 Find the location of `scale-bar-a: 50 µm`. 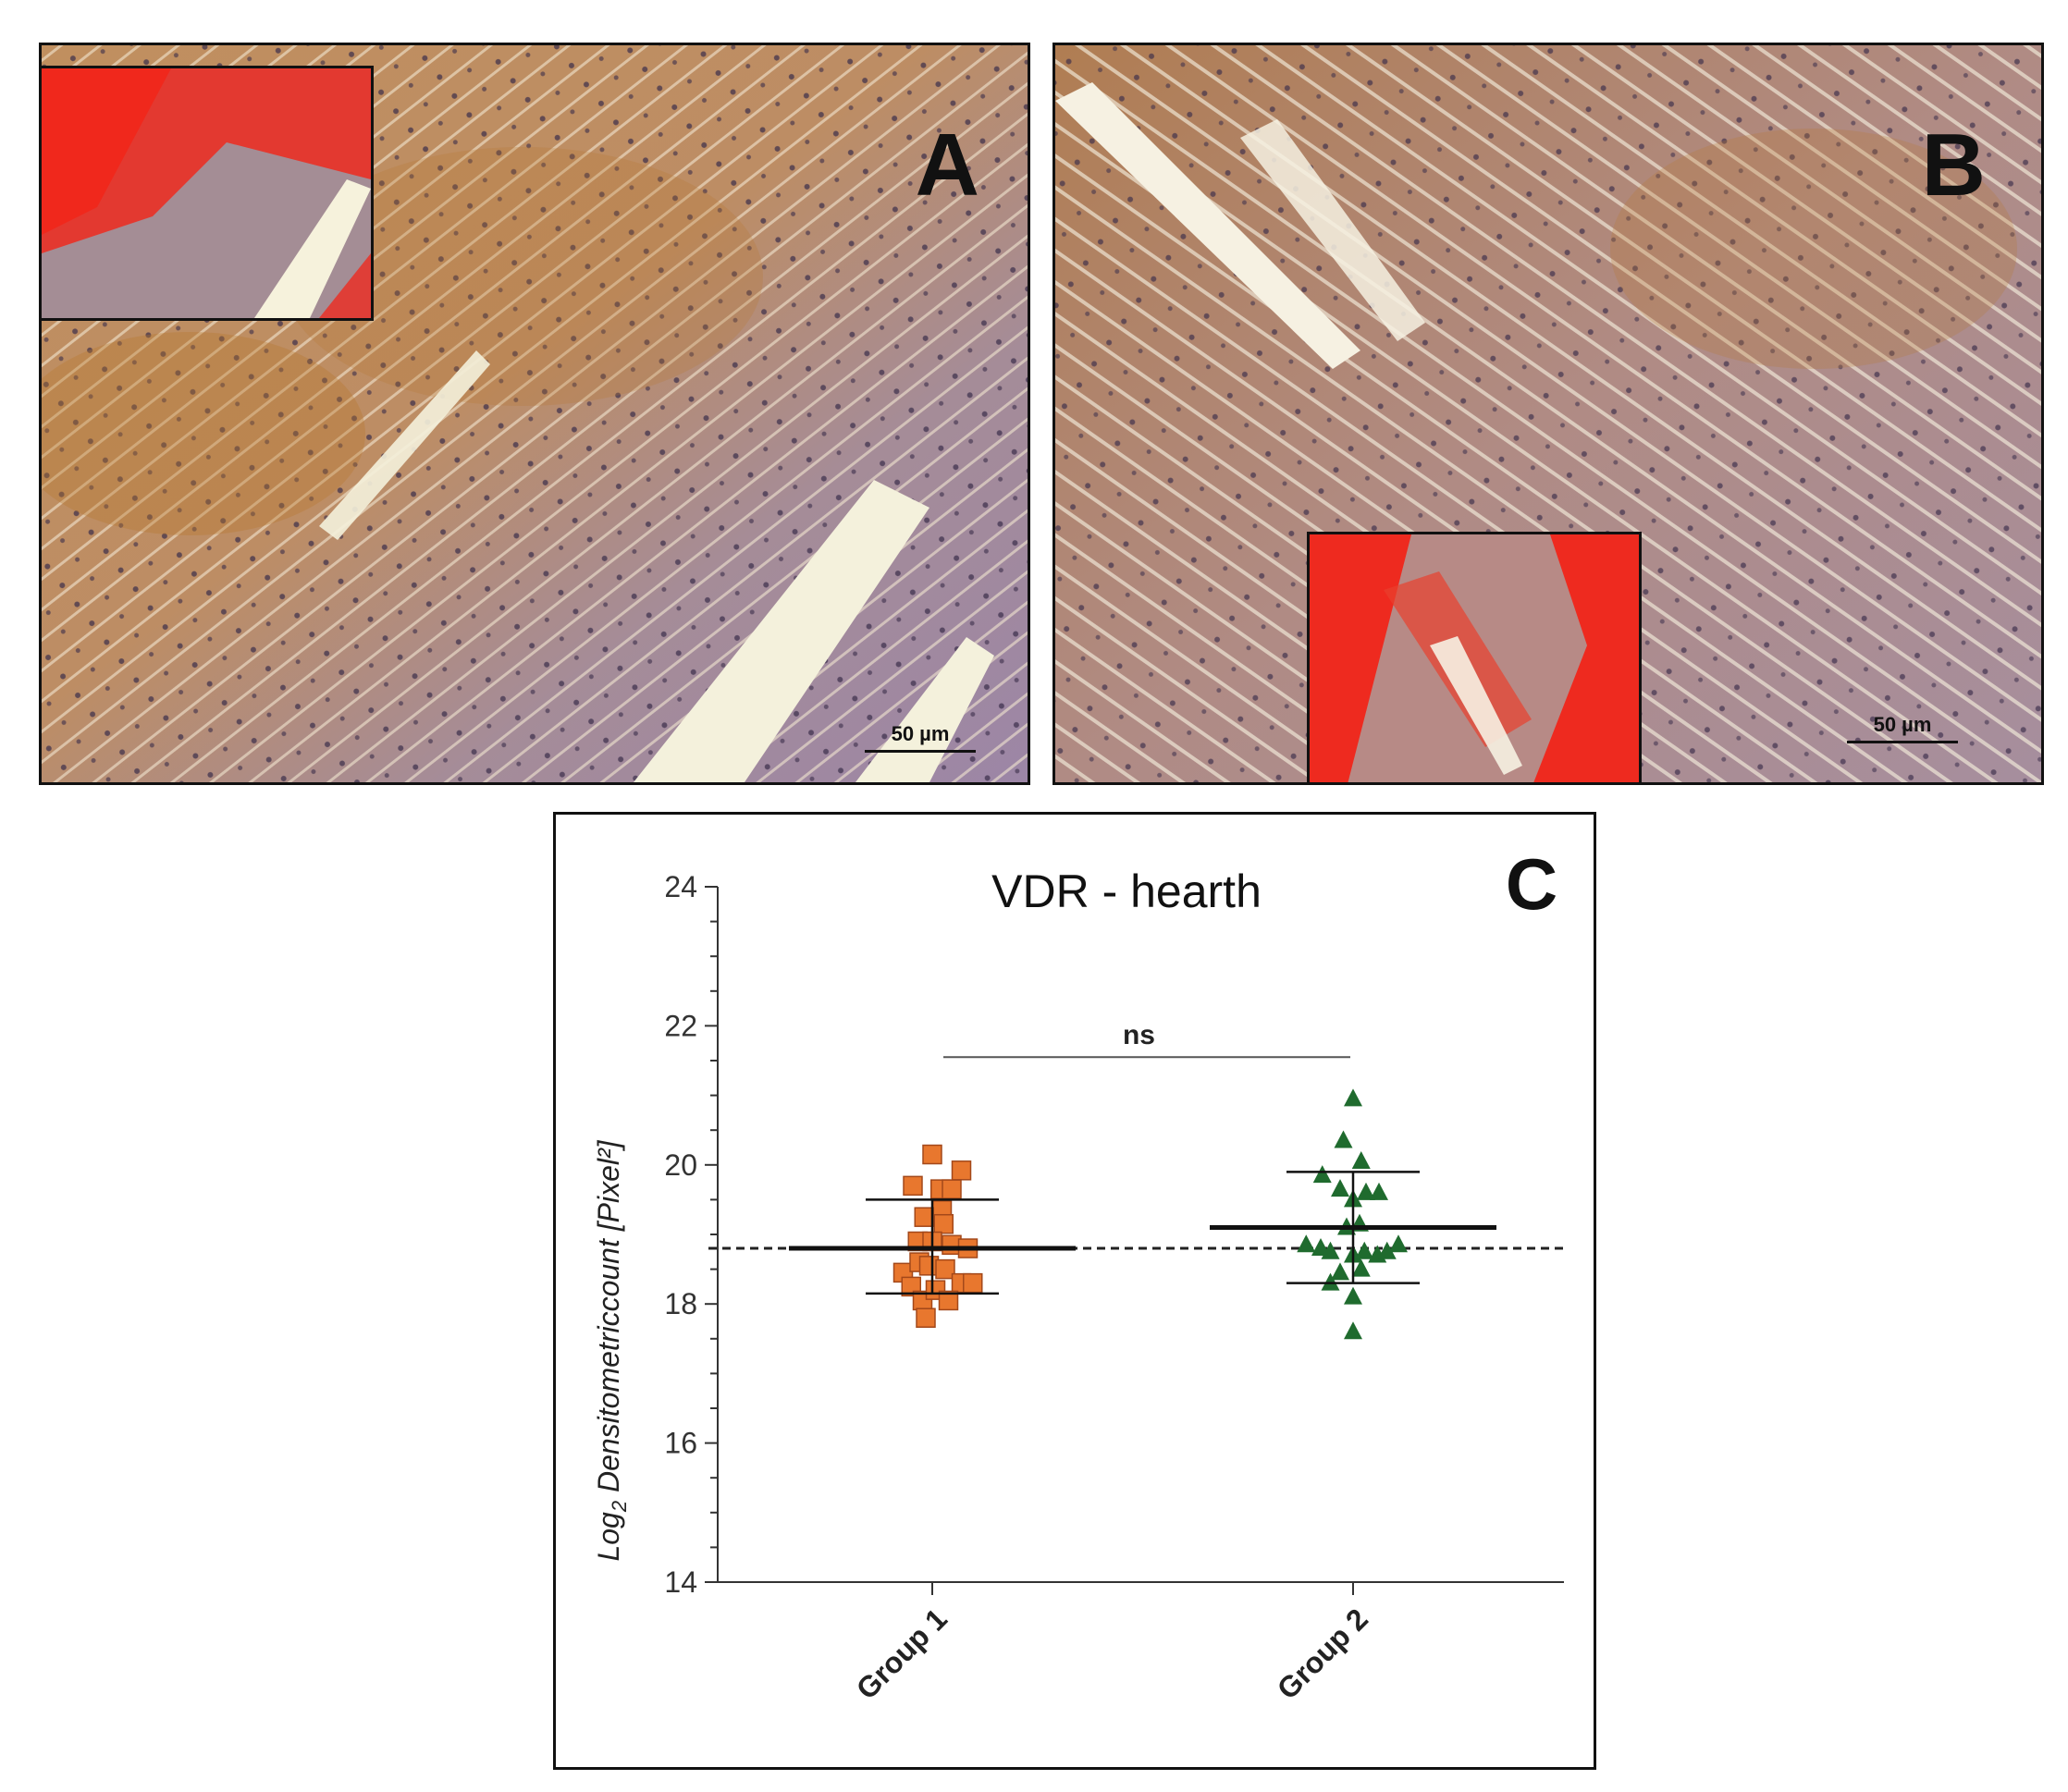

scale-bar-a: 50 µm is located at coordinates (920, 740).